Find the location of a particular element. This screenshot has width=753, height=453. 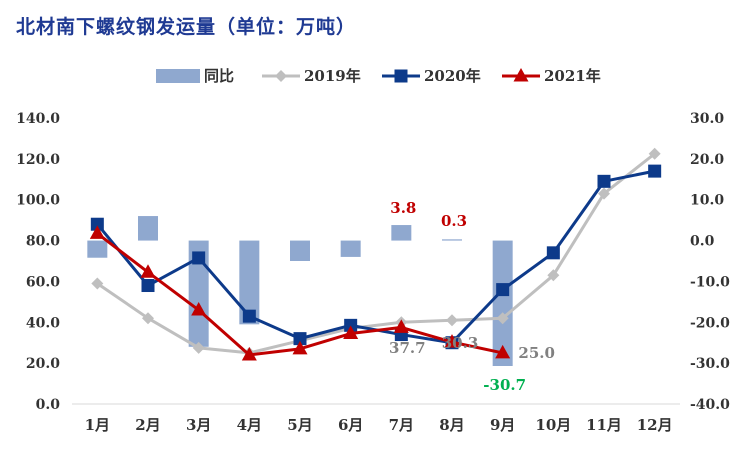

left-axis-tick-label: 60.0 is located at coordinates (43, 282).